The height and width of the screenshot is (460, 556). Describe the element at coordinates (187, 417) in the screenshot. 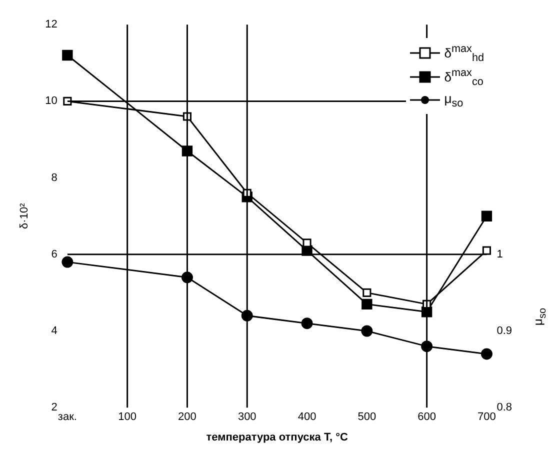

I see `x-tick-label: 200` at that location.